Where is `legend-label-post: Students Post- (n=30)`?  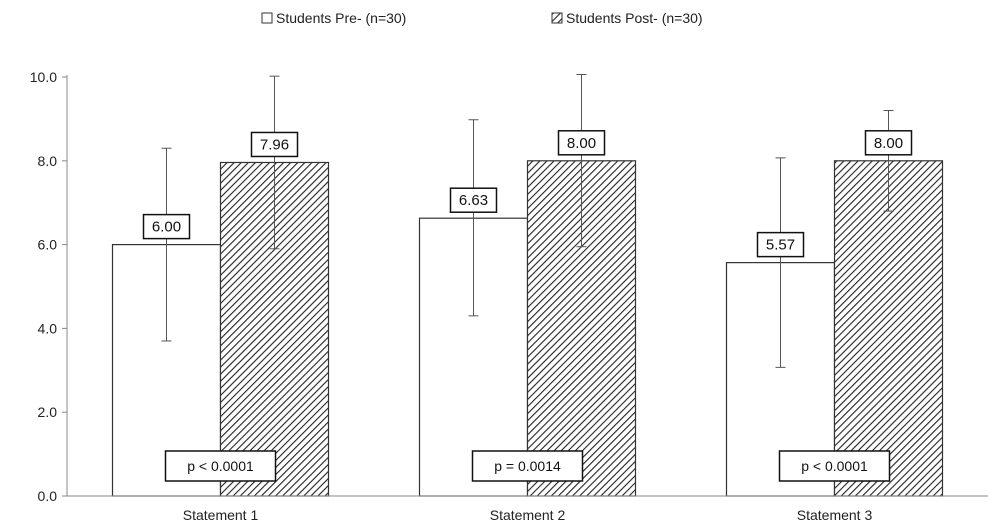 legend-label-post: Students Post- (n=30) is located at coordinates (634, 18).